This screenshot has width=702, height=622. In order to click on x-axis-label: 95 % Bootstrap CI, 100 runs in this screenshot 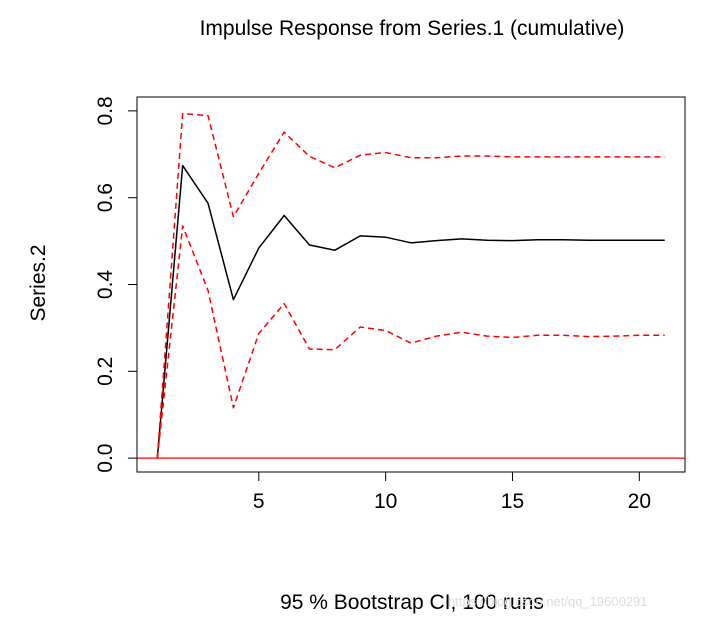, I will do `click(412, 602)`.